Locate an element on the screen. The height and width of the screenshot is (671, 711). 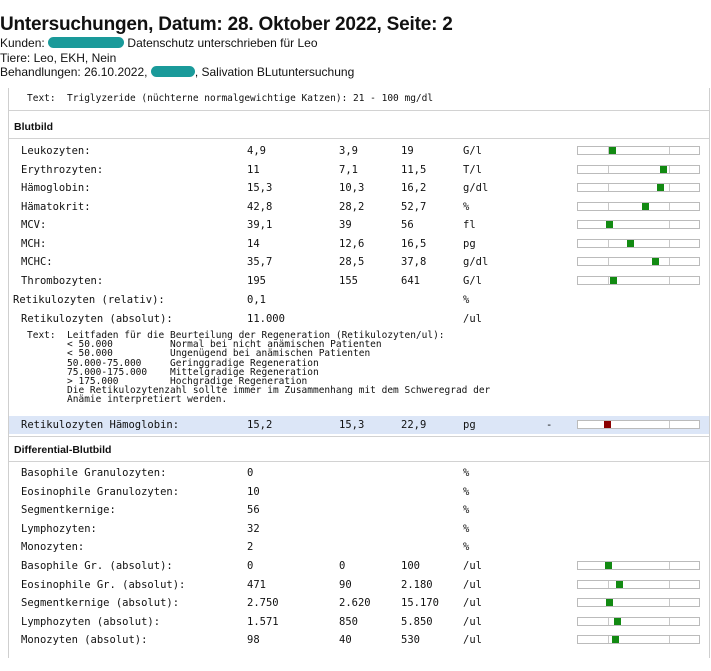
section-title-blutbild: Blutbild is located at coordinates (34, 127).